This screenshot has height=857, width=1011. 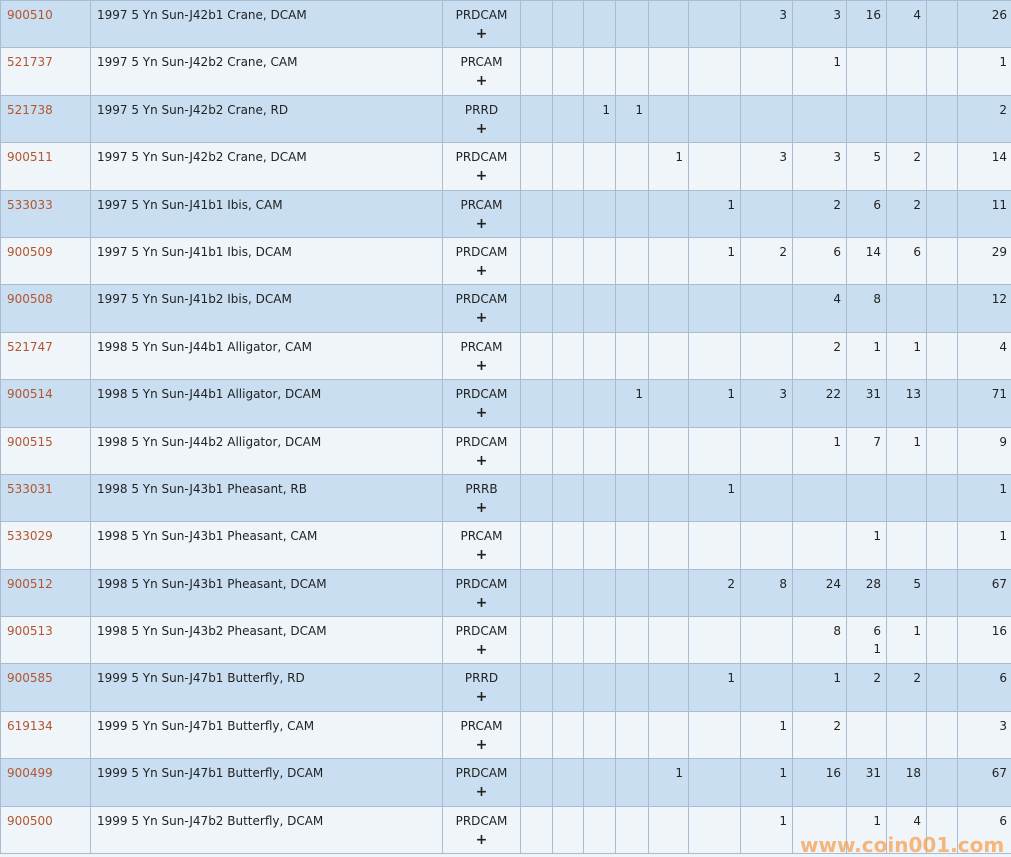 What do you see at coordinates (267, 355) in the screenshot?
I see `description-cell: 1998 5 Yn Sun-J44b1 Alligator, CAM` at bounding box center [267, 355].